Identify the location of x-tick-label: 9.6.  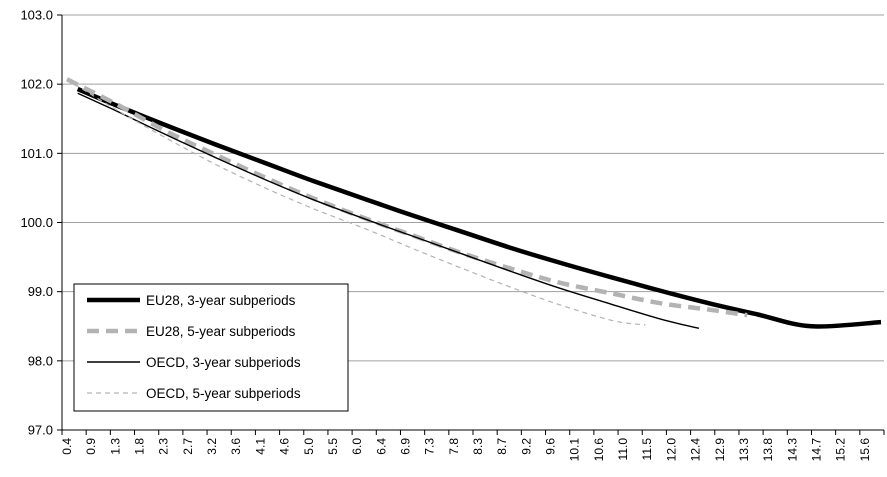
(551, 446).